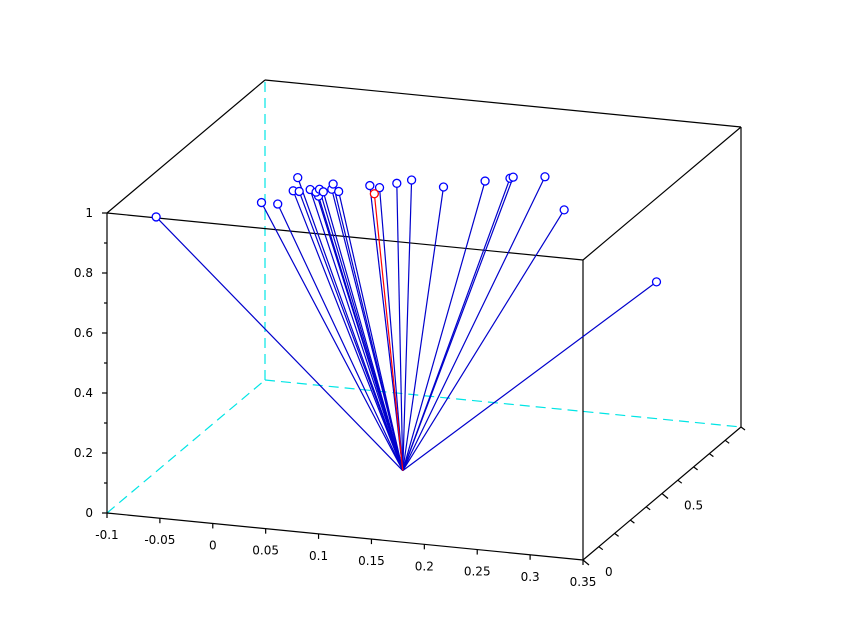 This screenshot has height=639, width=847. I want to click on x-tick-label: 0.25, so click(477, 572).